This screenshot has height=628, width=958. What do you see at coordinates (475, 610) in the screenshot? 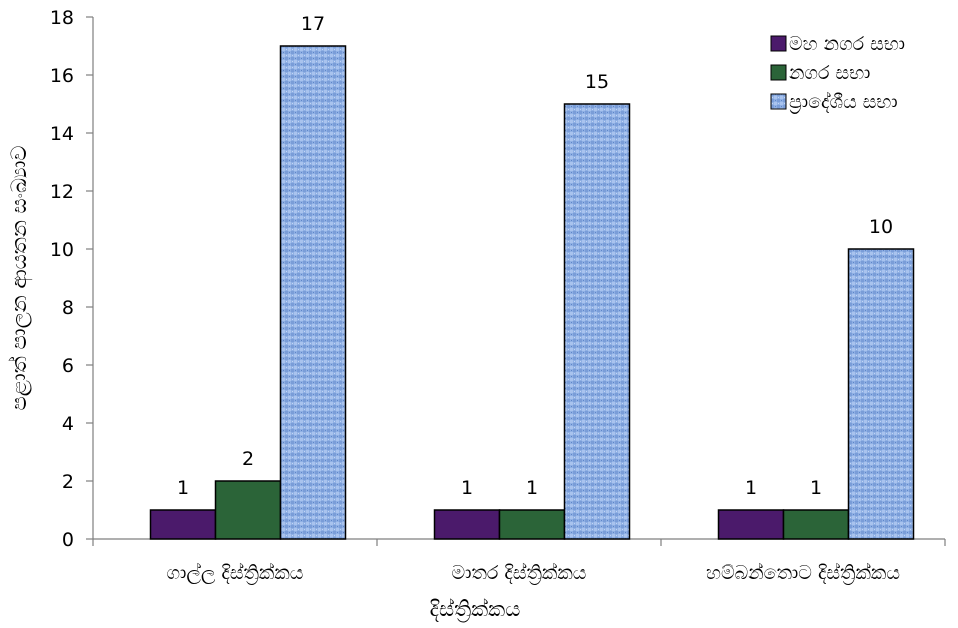
I see `x-axis-title: දිස්ත්‍රික්කය` at bounding box center [475, 610].